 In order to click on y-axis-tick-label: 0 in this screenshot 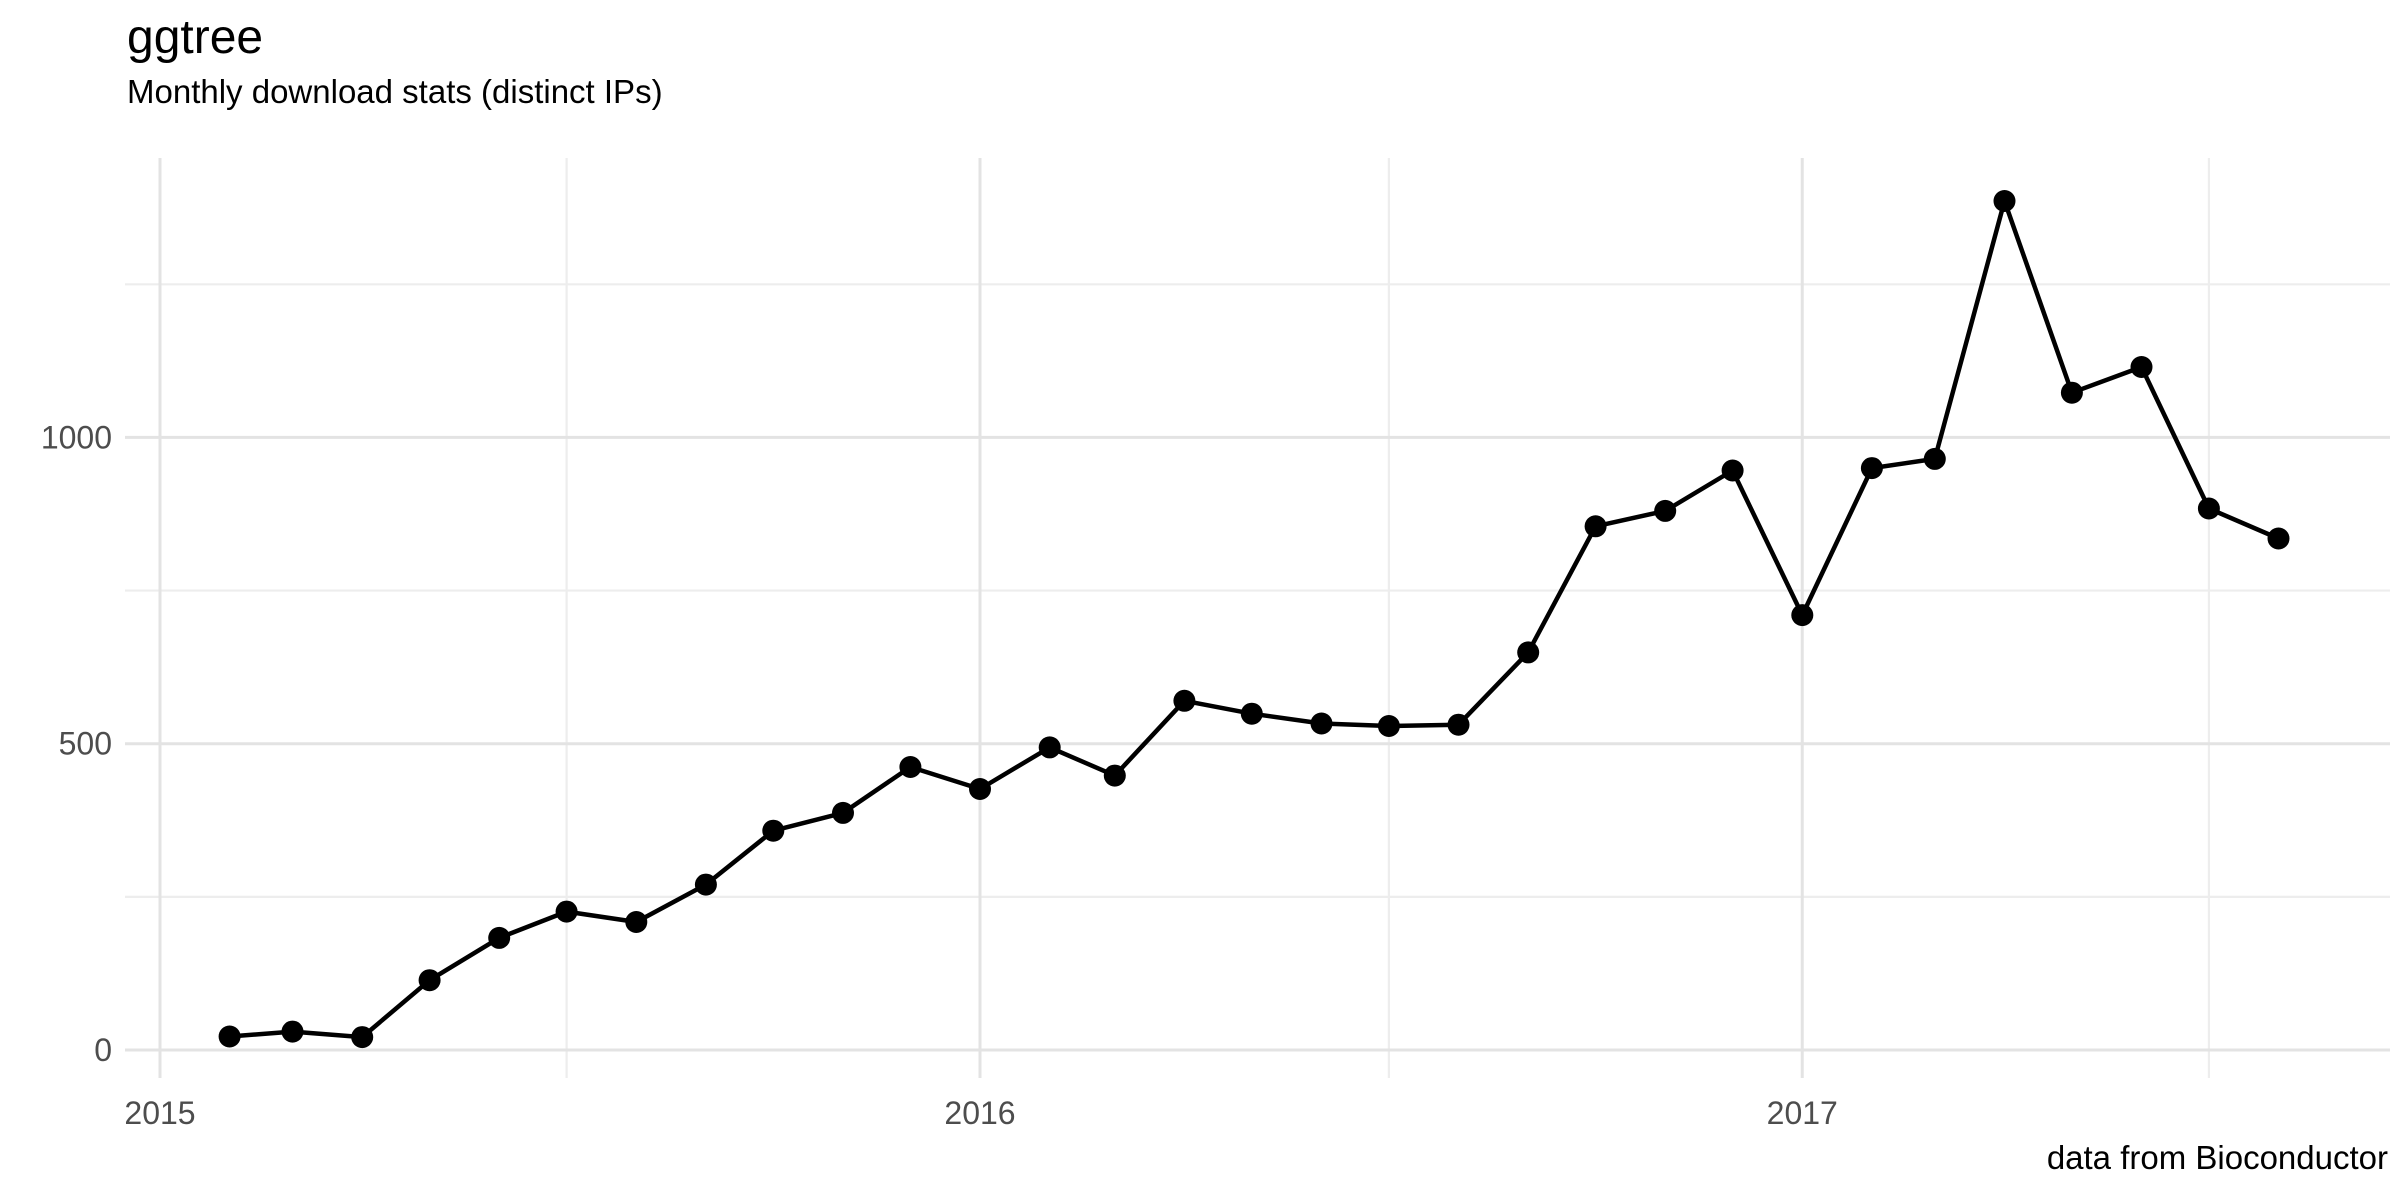, I will do `click(103, 1050)`.